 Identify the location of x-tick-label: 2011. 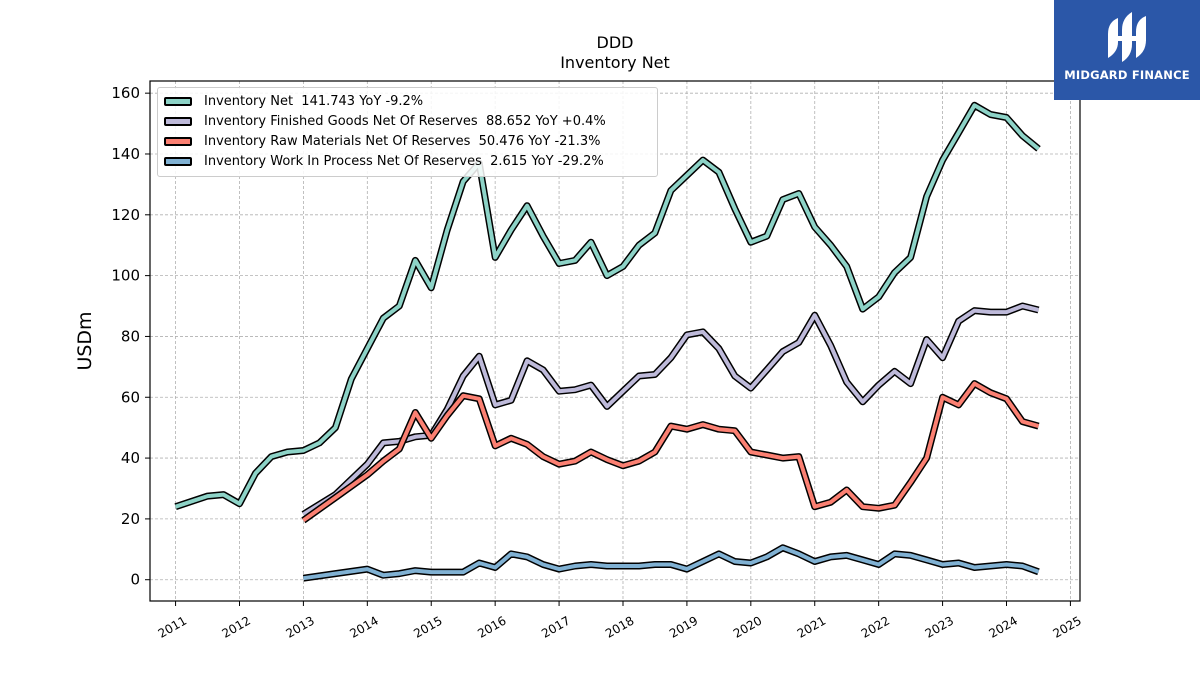
(172, 626).